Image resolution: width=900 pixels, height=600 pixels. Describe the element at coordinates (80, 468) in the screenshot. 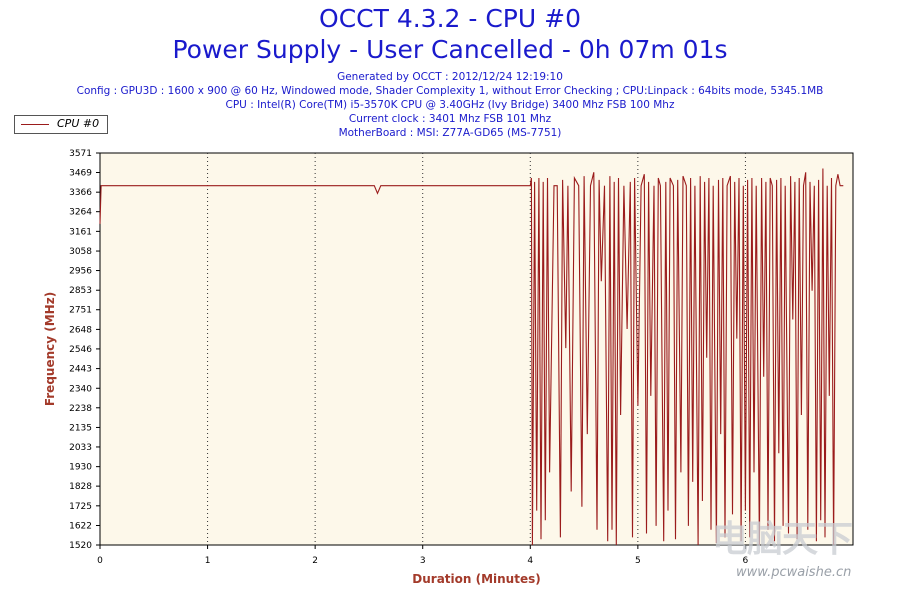

I see `y-tick-label: 1930` at that location.